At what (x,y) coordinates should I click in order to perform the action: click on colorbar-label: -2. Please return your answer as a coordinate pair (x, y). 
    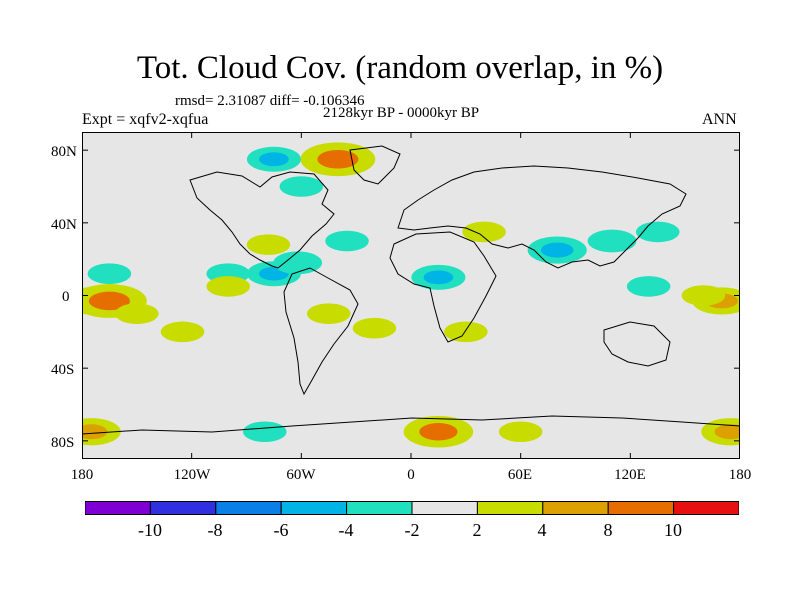
    Looking at the image, I should click on (412, 530).